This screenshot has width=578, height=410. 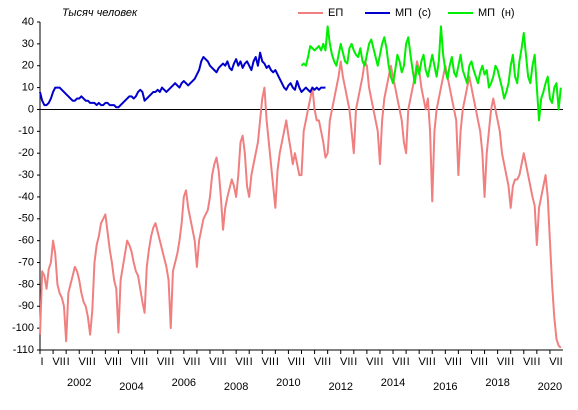 What do you see at coordinates (26, 262) in the screenshot?
I see `y-tick-label: -70` at bounding box center [26, 262].